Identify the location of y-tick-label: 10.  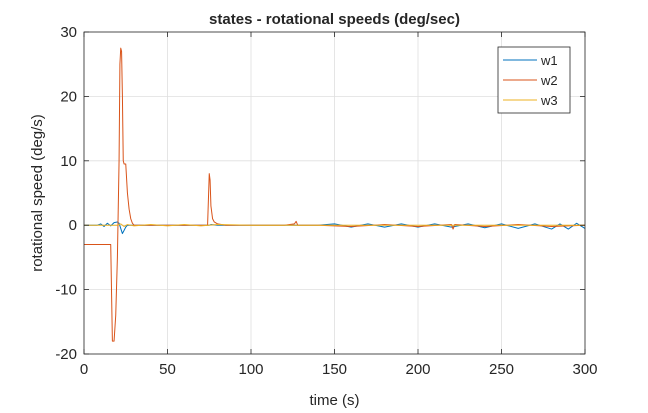
(68, 161).